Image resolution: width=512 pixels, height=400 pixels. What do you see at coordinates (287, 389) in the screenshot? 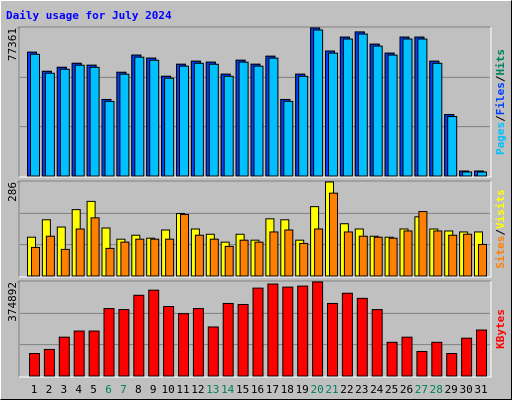
I see `x-tick-label: 18` at bounding box center [287, 389].